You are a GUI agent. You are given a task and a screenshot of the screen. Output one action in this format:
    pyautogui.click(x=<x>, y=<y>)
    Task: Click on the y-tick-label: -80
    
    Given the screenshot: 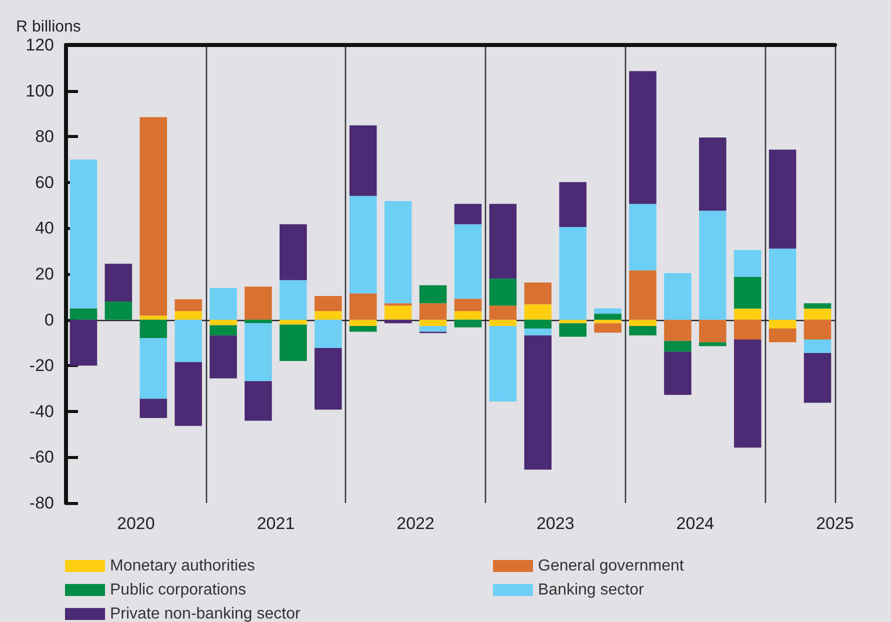 What is the action you would take?
    pyautogui.click(x=41, y=503)
    